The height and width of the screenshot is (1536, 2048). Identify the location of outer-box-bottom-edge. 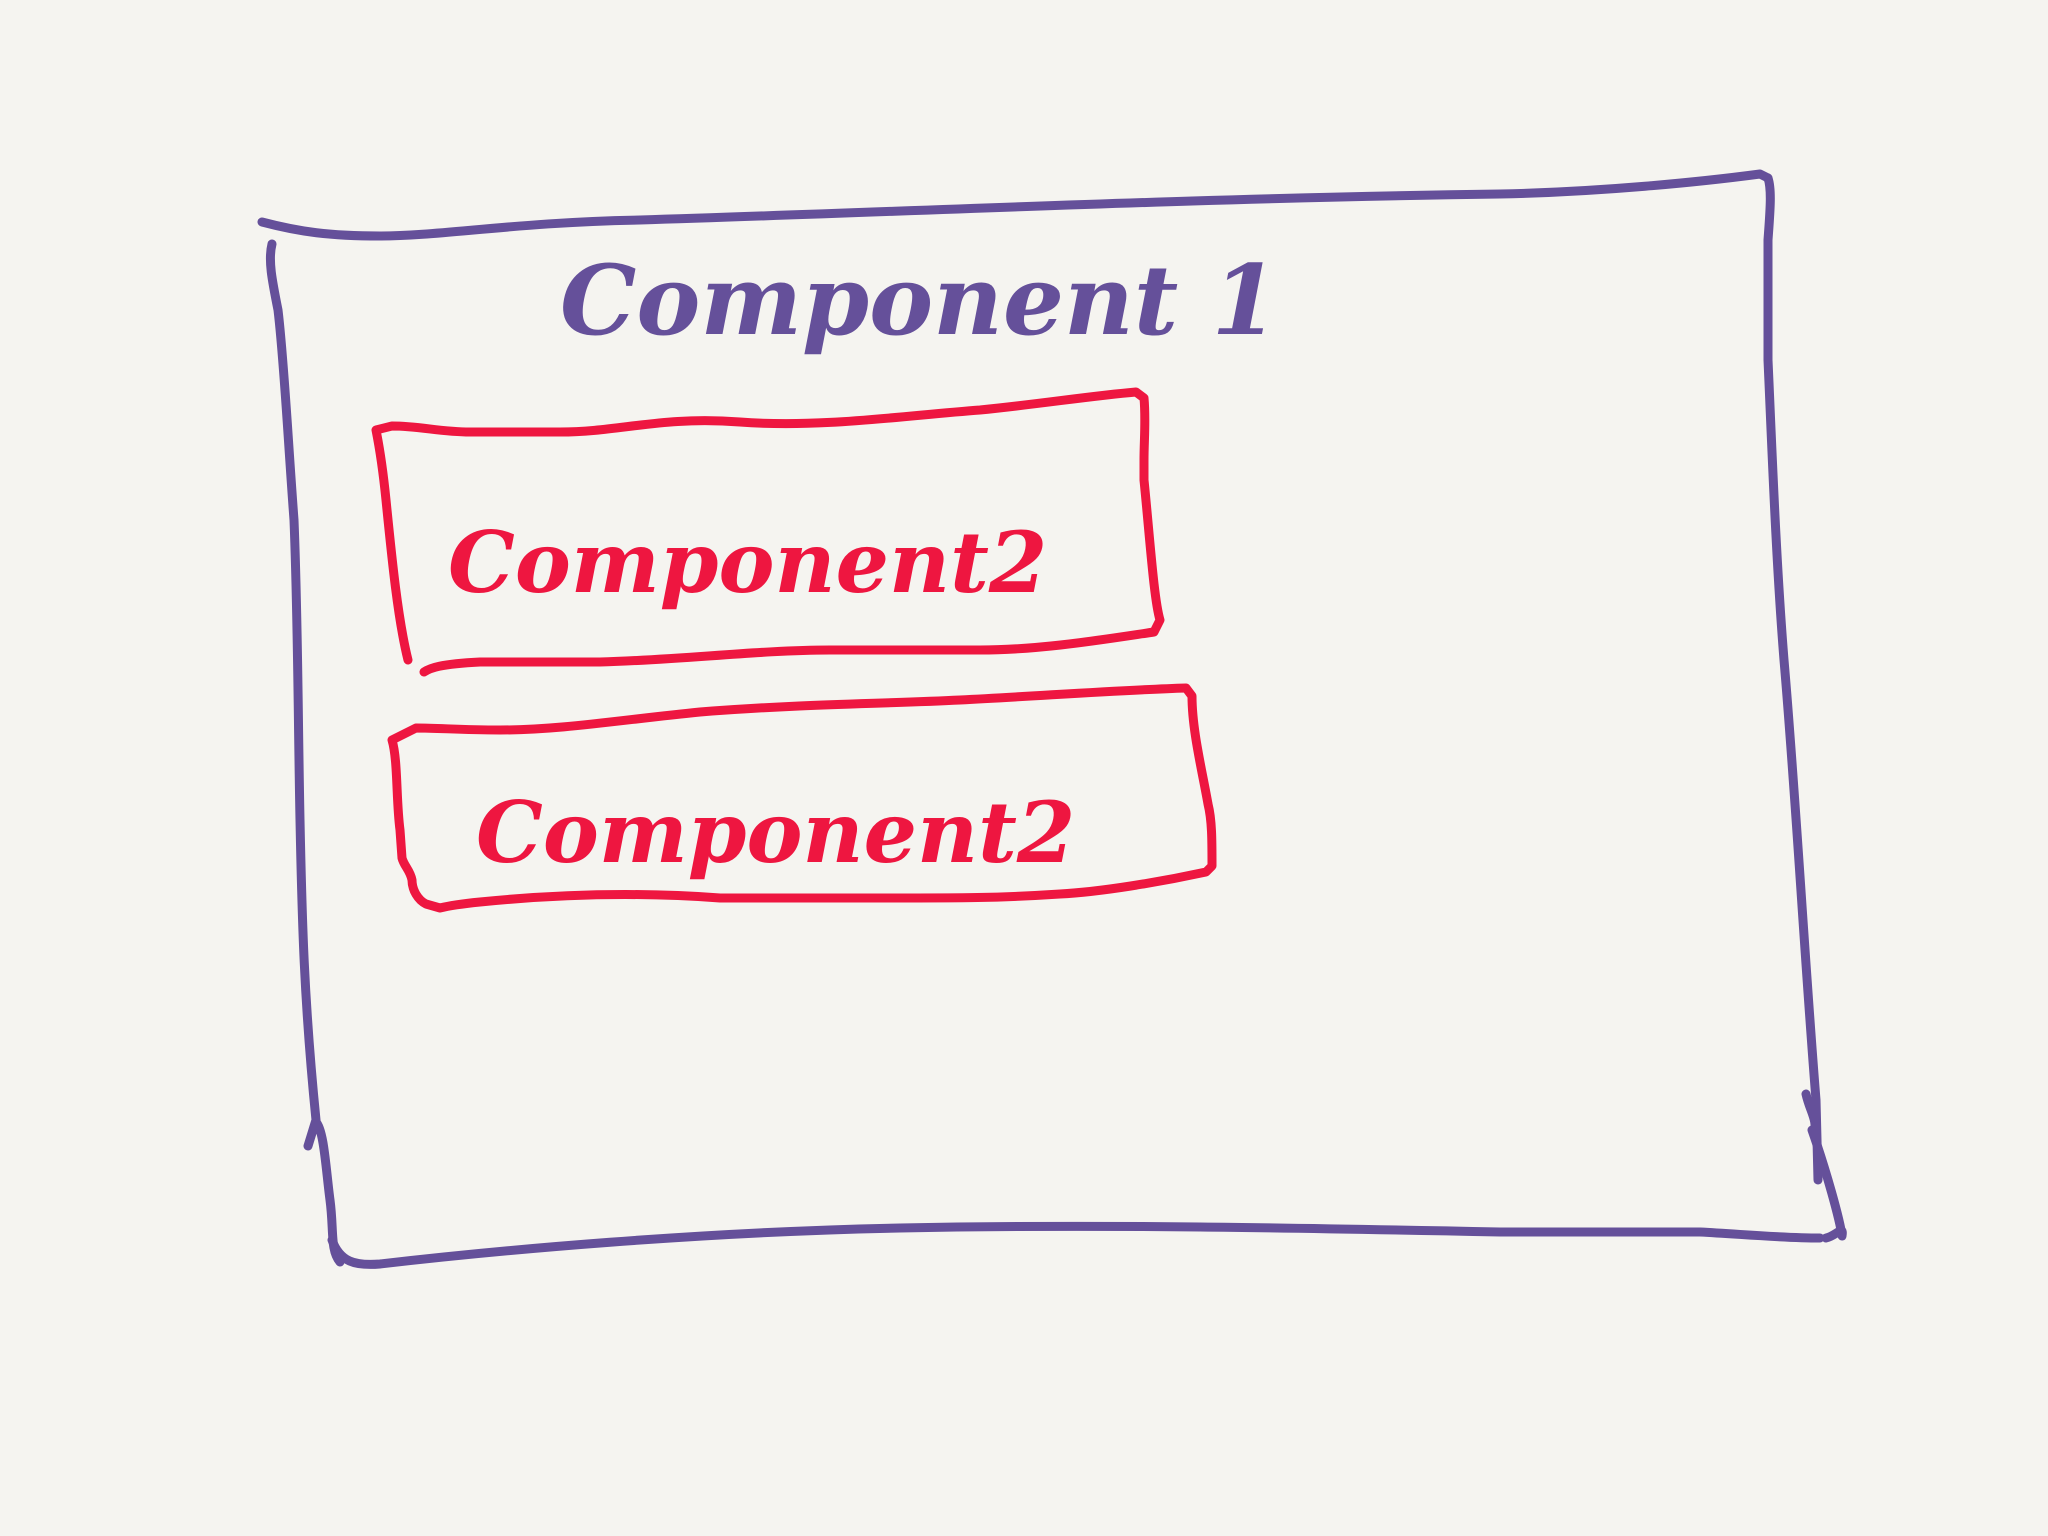
(1076, 1245).